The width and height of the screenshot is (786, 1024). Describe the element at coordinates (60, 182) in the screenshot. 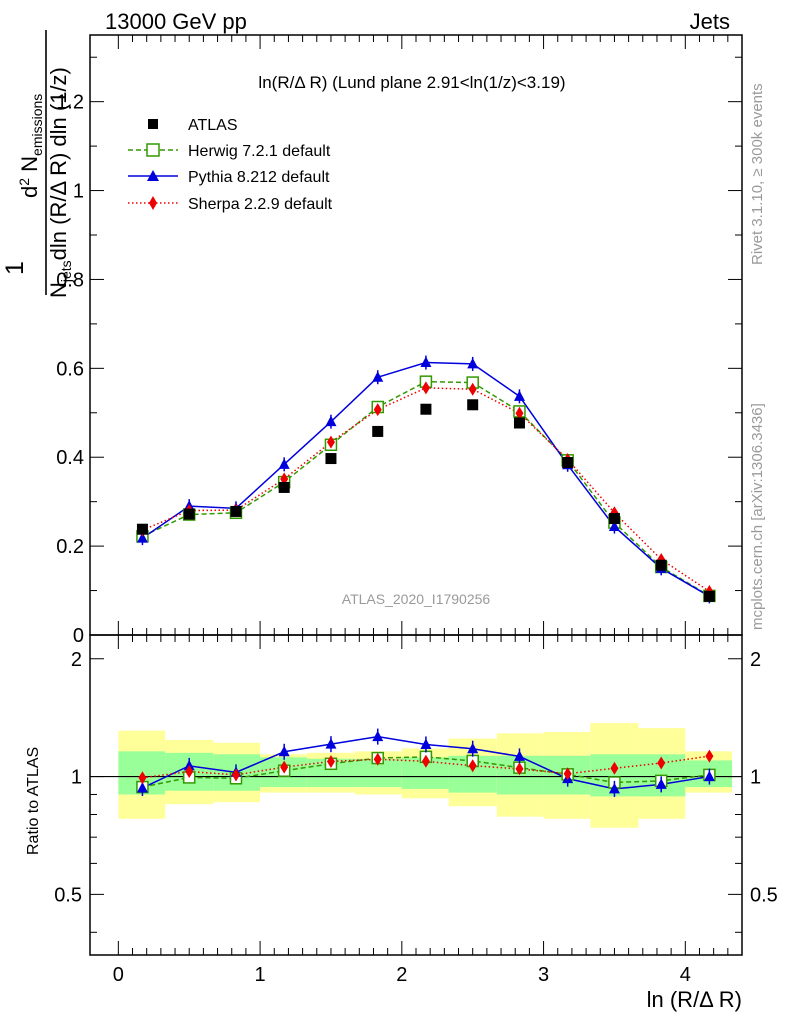

I see `svg-text: Njetsdln (R/Δ R) dln (1/z)` at that location.